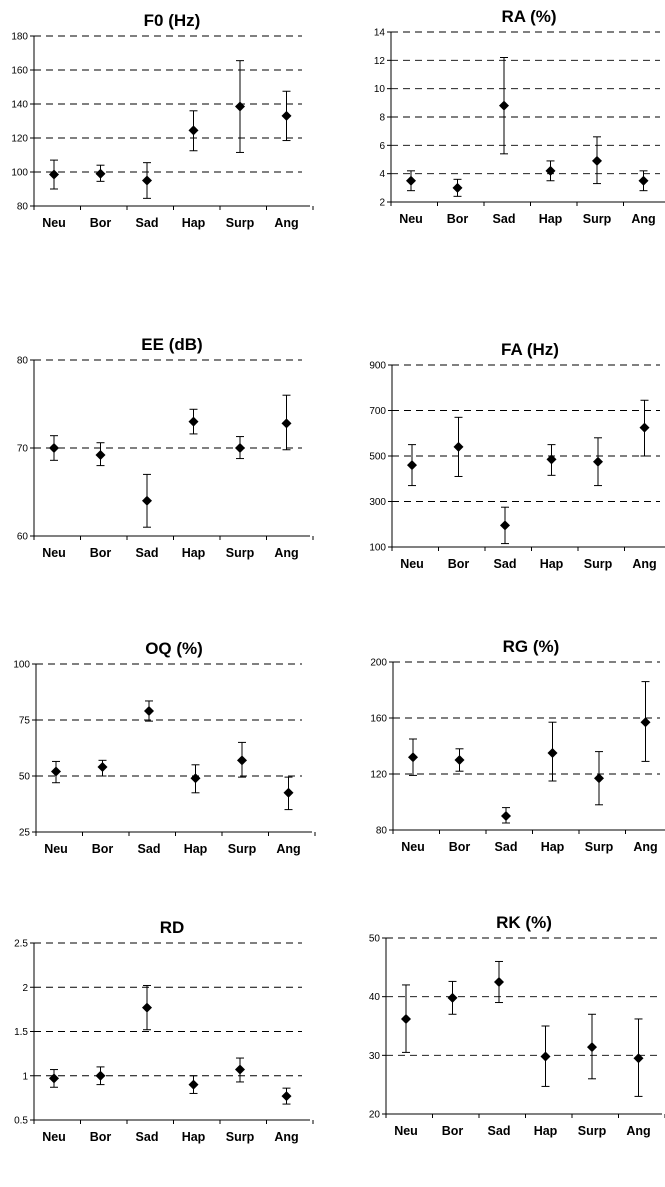 The height and width of the screenshot is (1187, 665). I want to click on y-tick-label: 1, so click(25, 1076).